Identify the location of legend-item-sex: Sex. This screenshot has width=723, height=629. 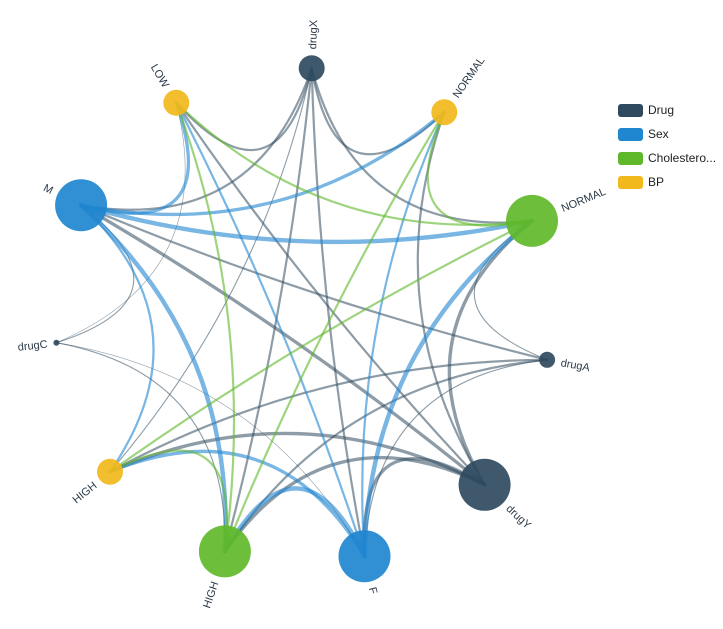
(667, 134).